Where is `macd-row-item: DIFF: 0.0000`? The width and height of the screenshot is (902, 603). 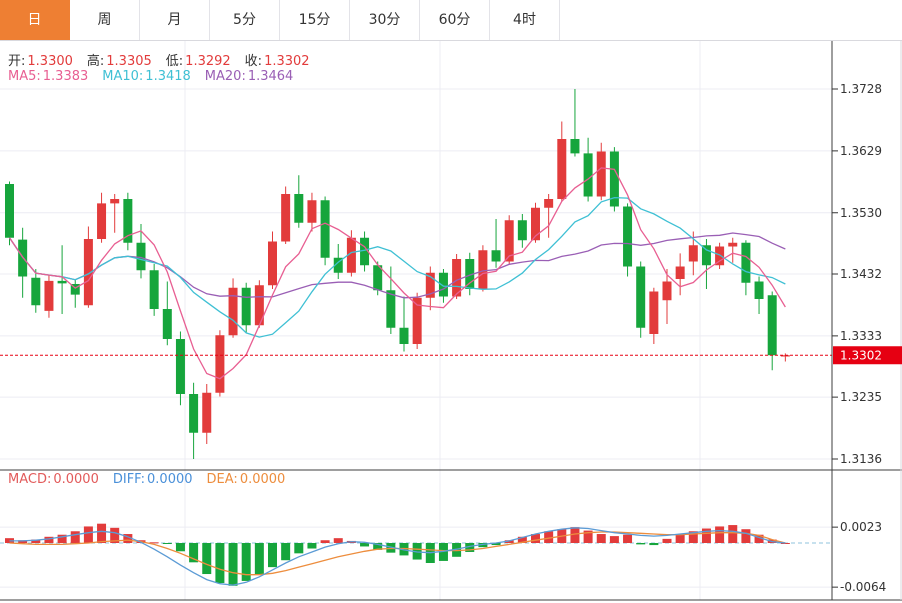 macd-row-item: DIFF: 0.0000 is located at coordinates (153, 479).